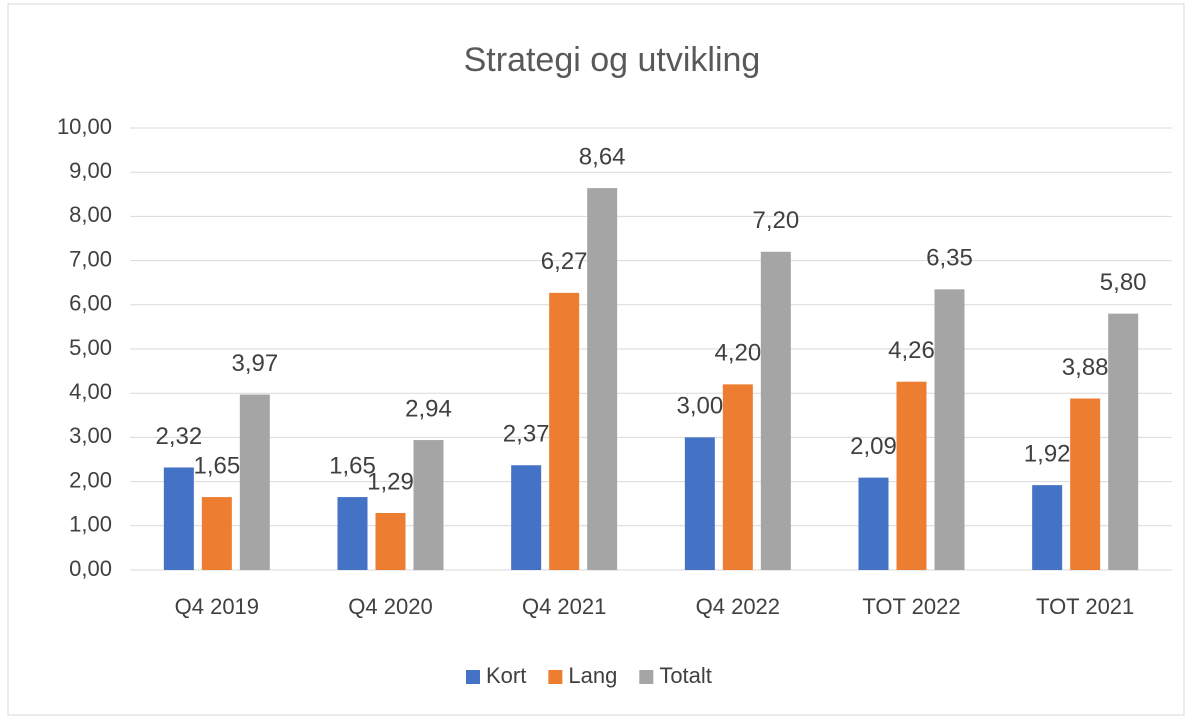 The height and width of the screenshot is (719, 1192). I want to click on y-tick-label: 6,00, so click(90, 303).